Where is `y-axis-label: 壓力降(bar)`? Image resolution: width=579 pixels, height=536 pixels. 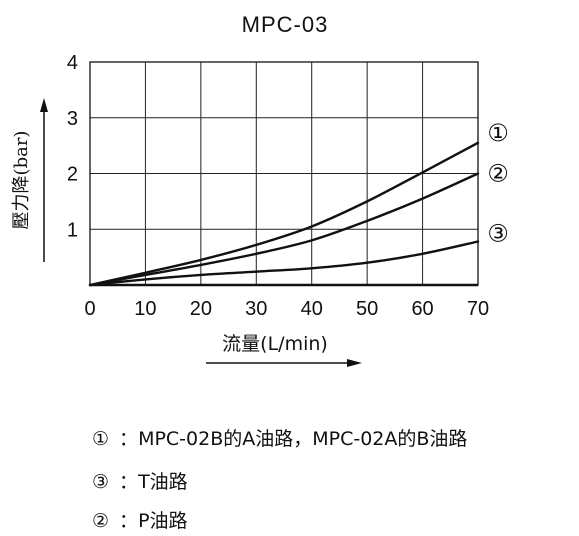 y-axis-label: 壓力降(bar) is located at coordinates (29, 180).